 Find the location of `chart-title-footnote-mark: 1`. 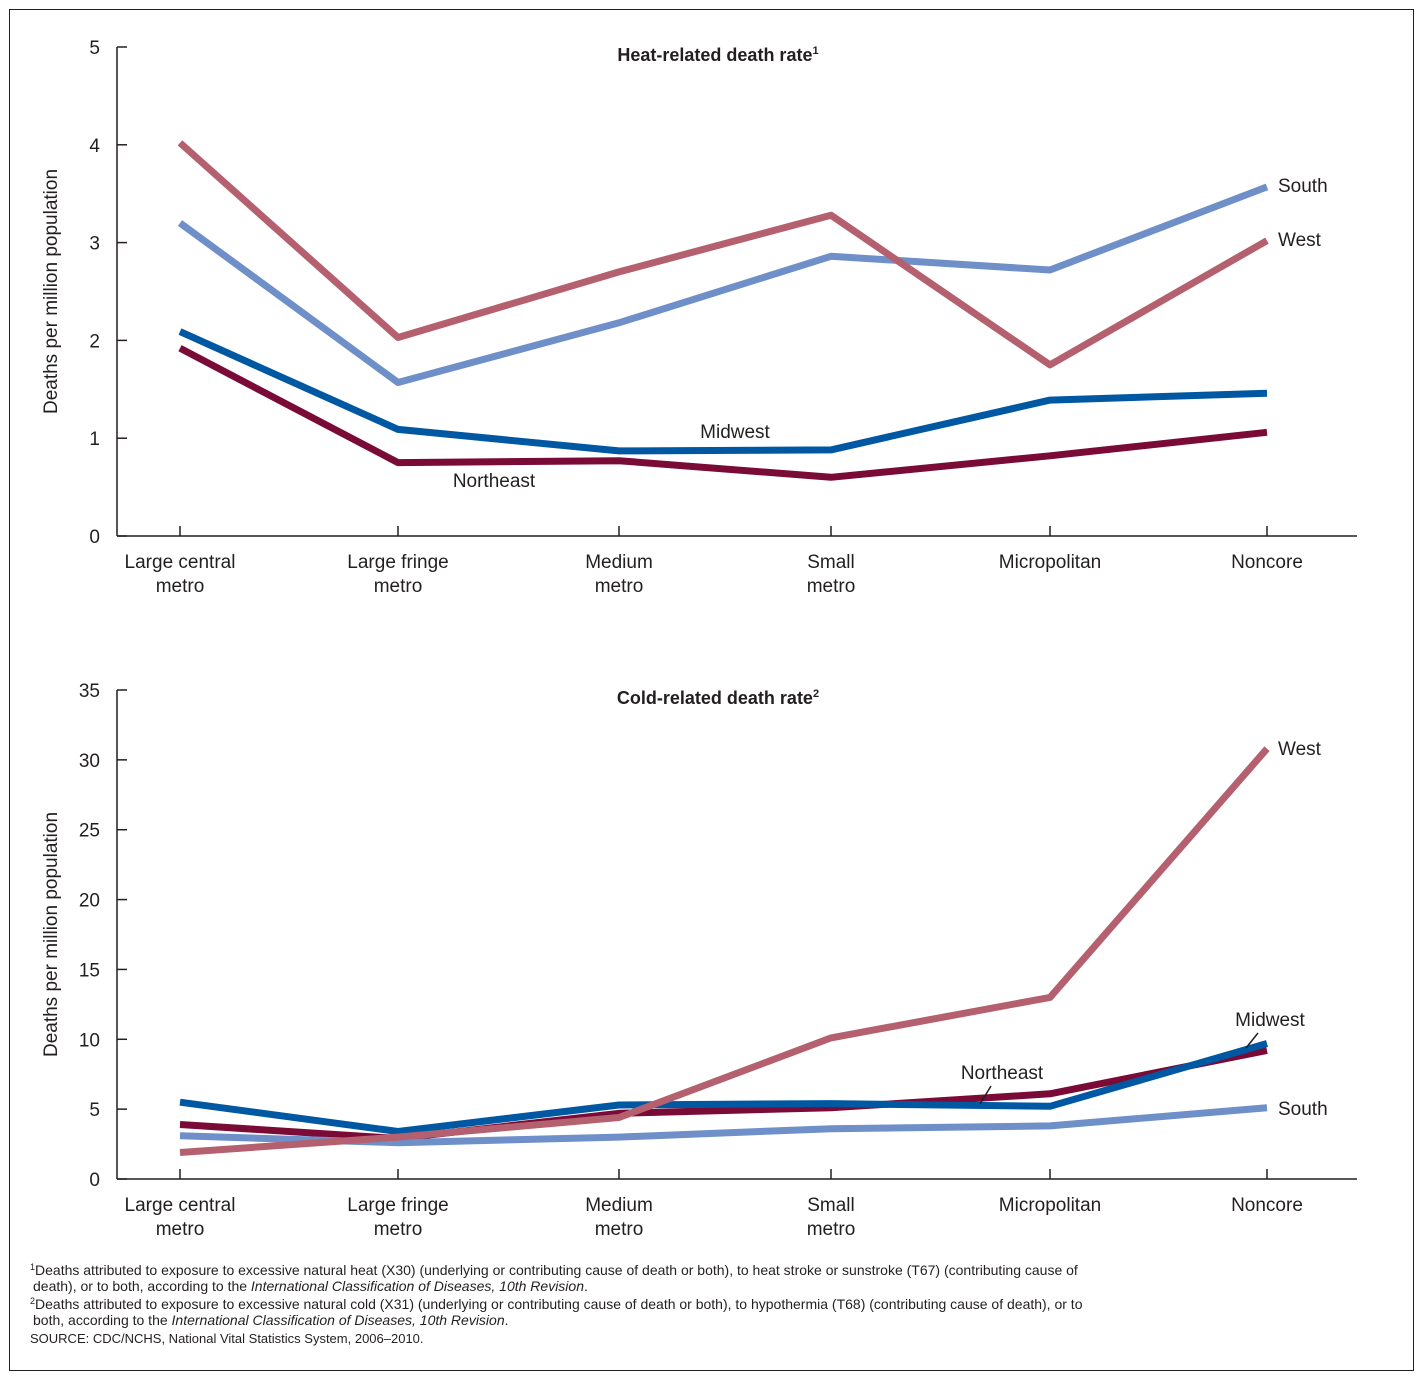

chart-title-footnote-mark: 1 is located at coordinates (815, 51).